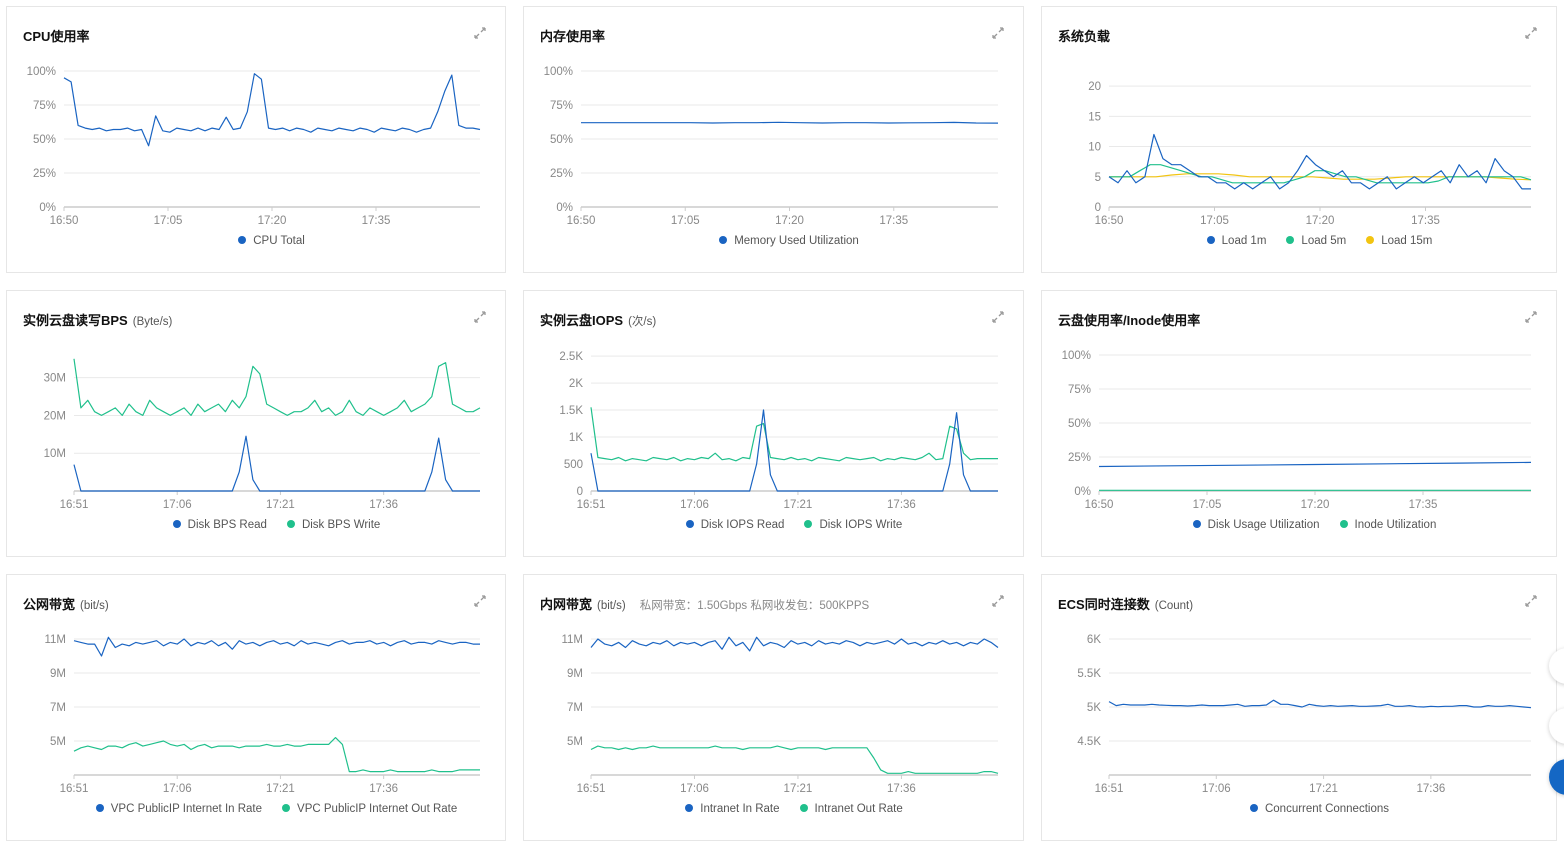 This screenshot has height=849, width=1564. I want to click on series-line-load-1m, so click(1319, 161).